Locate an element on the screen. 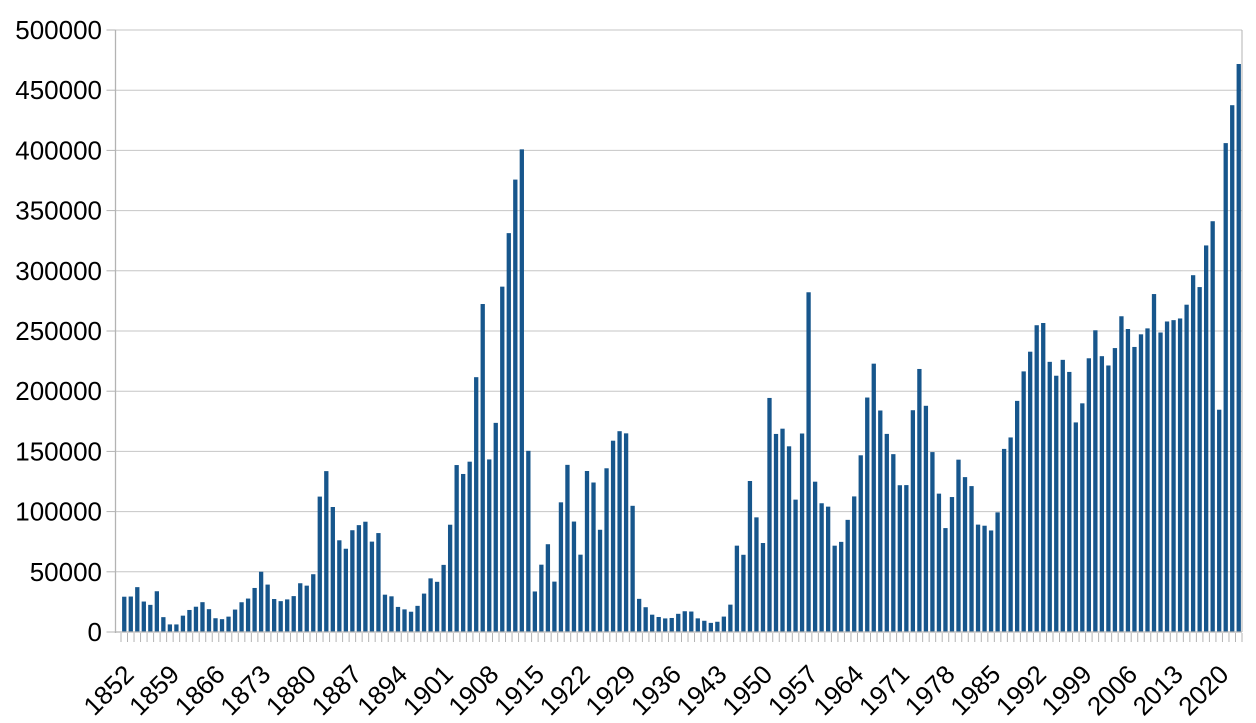 The width and height of the screenshot is (1256, 723). bar-1974 is located at coordinates (919, 500).